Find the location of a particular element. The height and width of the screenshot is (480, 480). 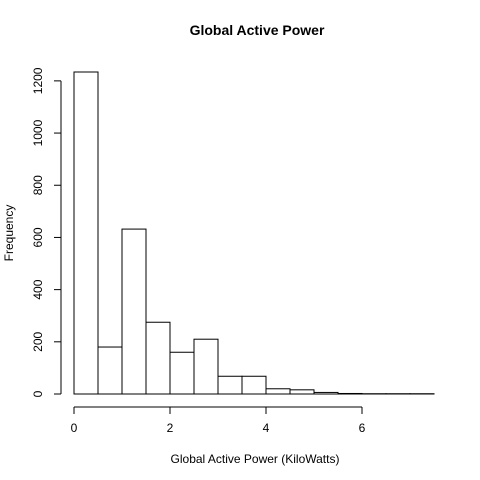

y-tick-label: 1000 is located at coordinates (38, 132).